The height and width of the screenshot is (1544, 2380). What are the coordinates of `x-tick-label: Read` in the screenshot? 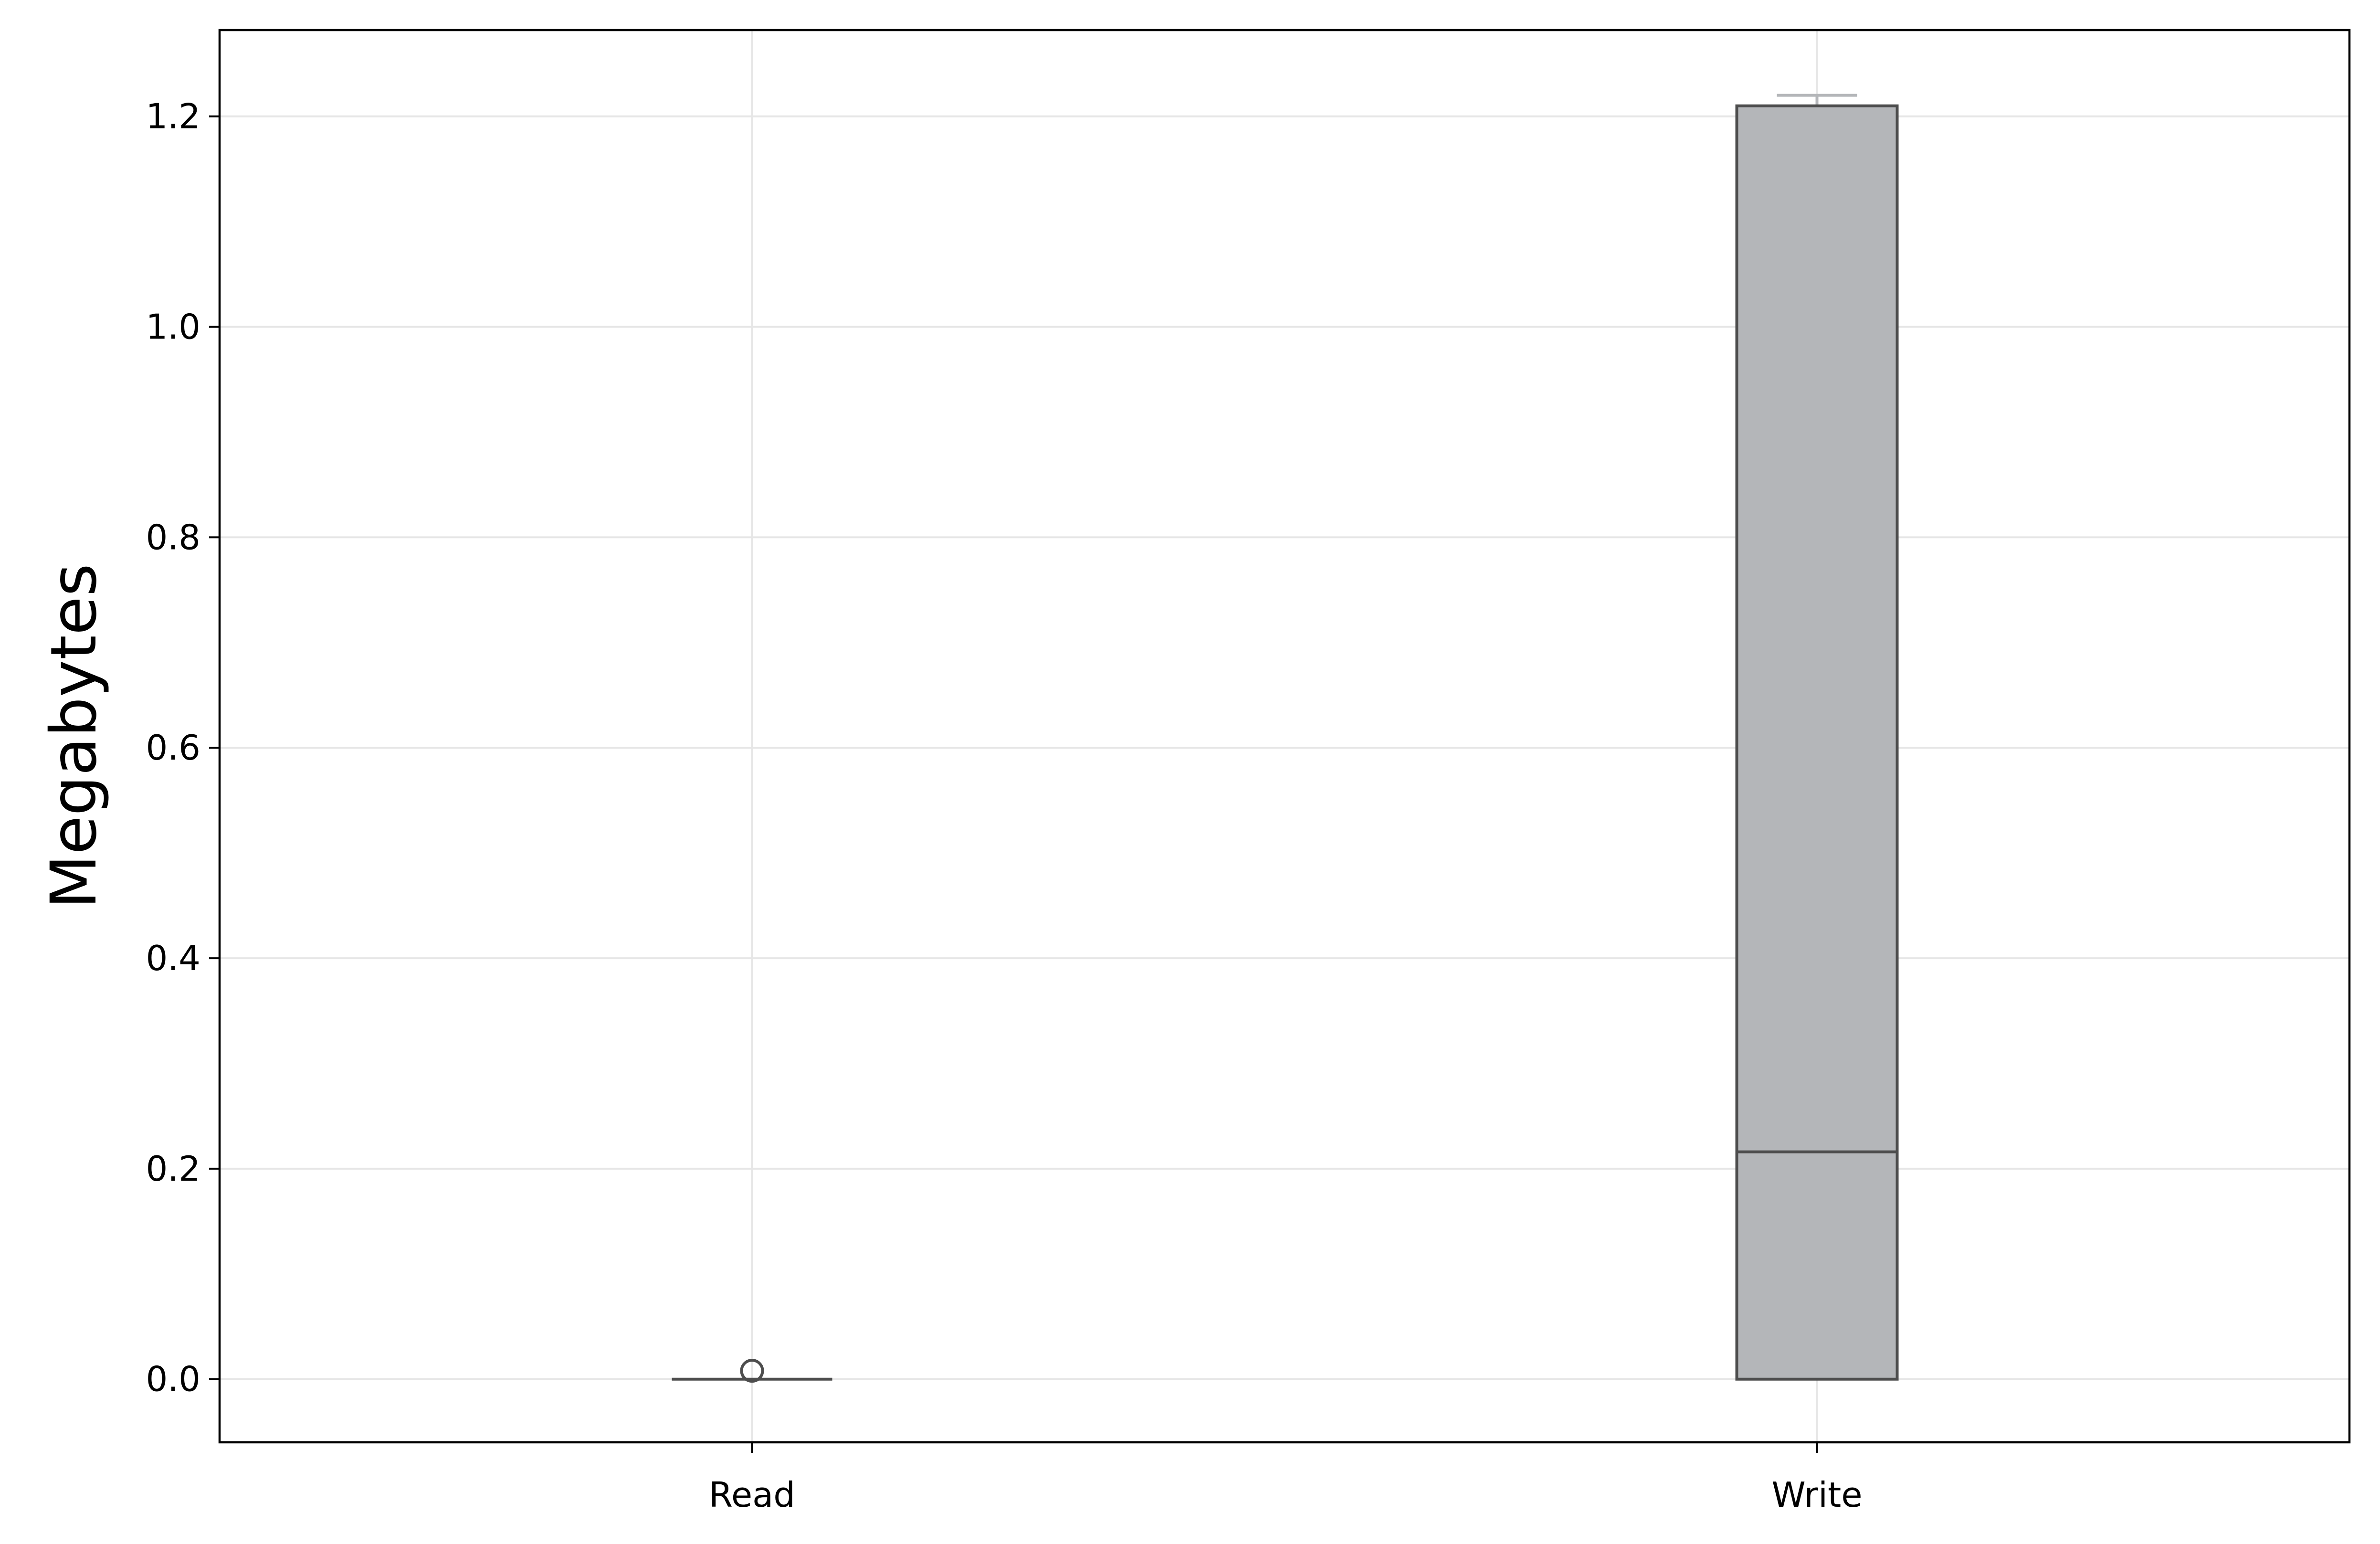 It's located at (752, 1495).